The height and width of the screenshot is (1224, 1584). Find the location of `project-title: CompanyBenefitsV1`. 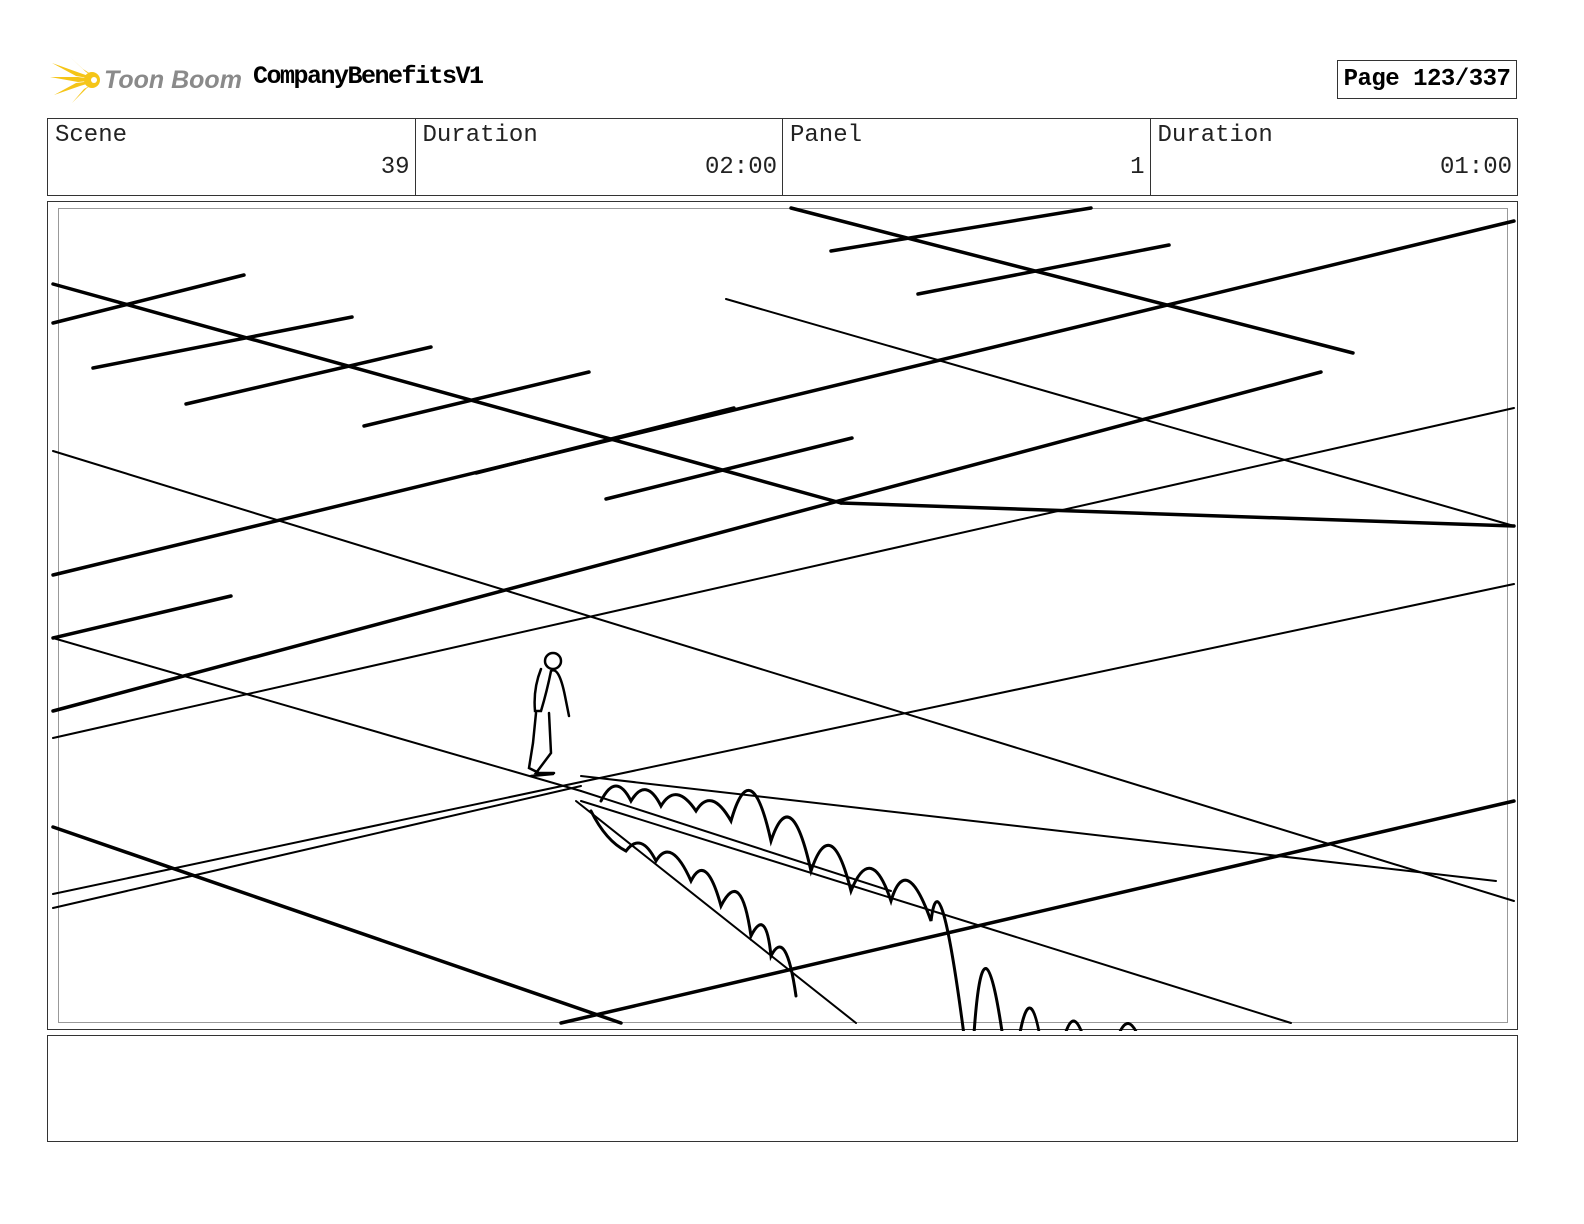

project-title: CompanyBenefitsV1 is located at coordinates (368, 76).